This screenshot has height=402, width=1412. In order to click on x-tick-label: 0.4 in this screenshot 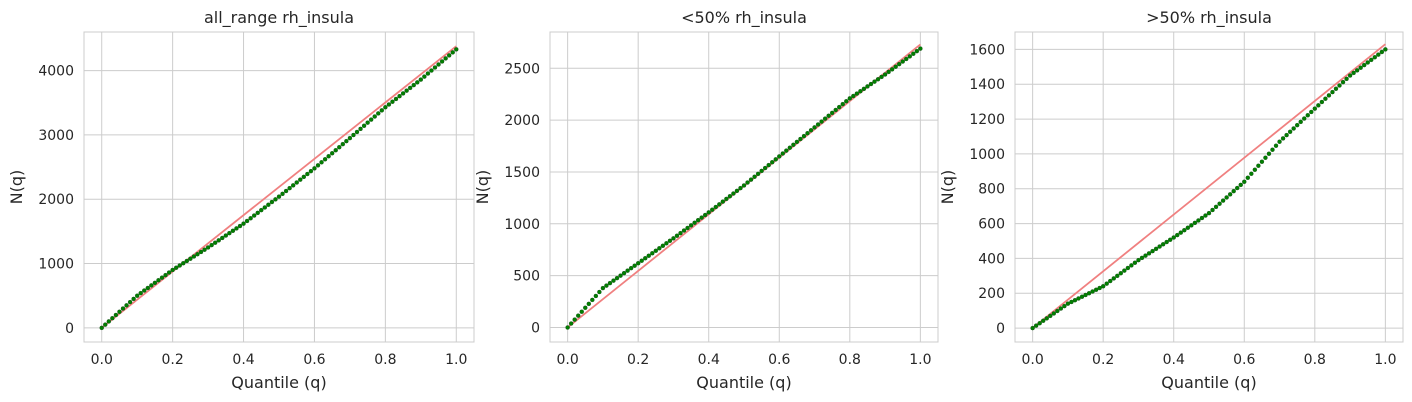, I will do `click(243, 360)`.